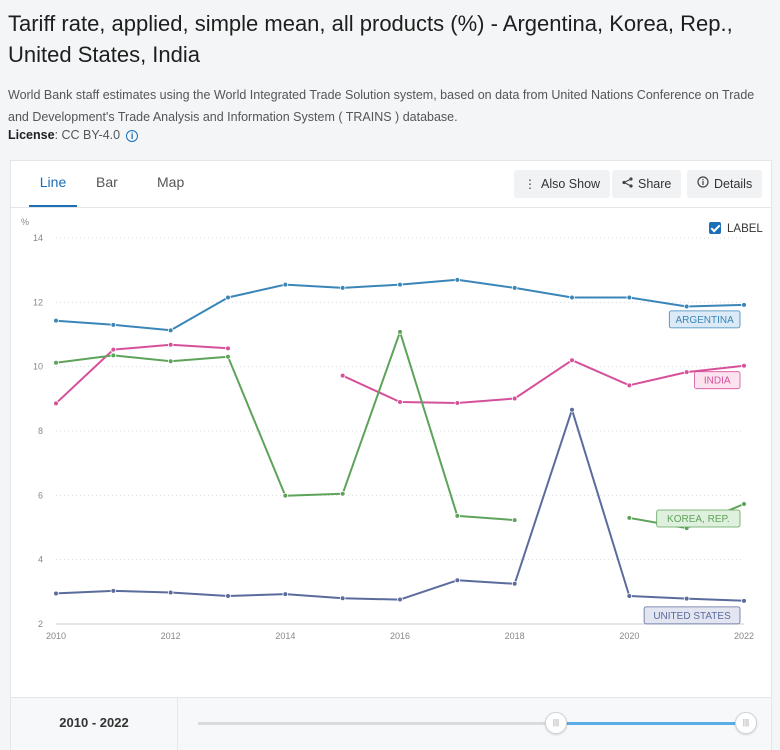  I want to click on share-label: Share, so click(655, 184).